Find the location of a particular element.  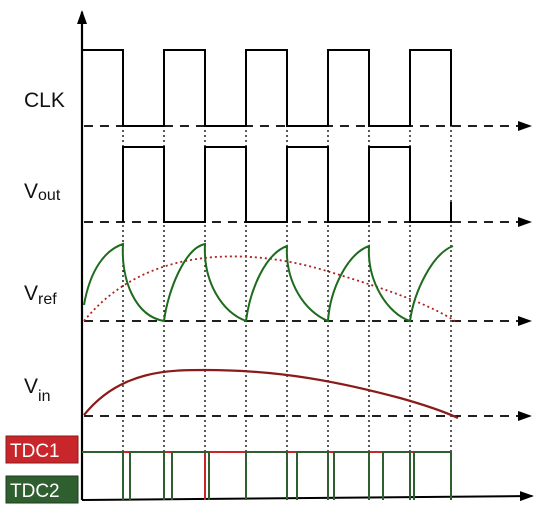

vref-waveform is located at coordinates (268, 282).